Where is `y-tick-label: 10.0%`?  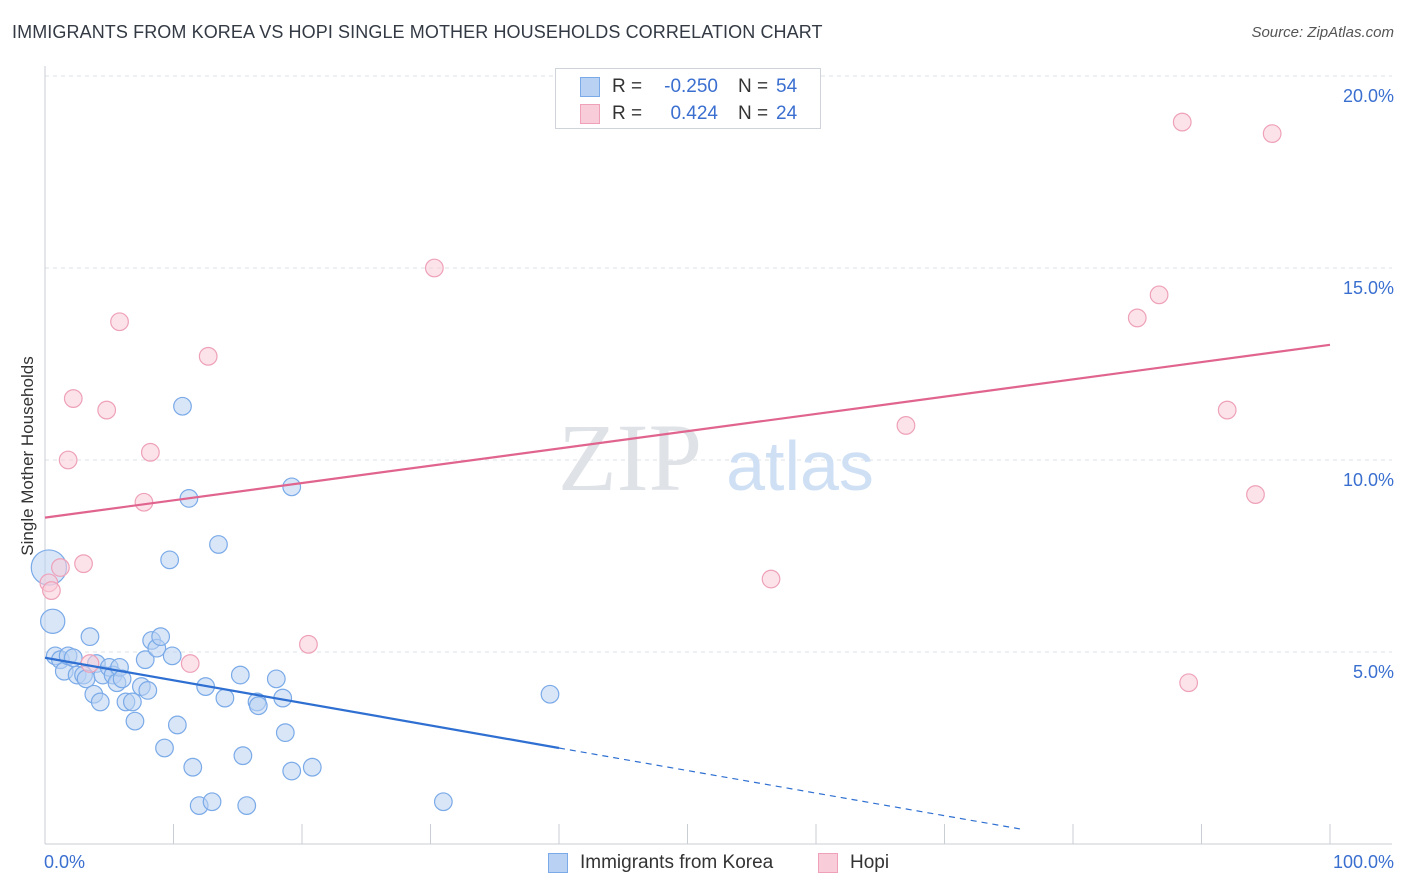 y-tick-label: 10.0% is located at coordinates (1368, 480).